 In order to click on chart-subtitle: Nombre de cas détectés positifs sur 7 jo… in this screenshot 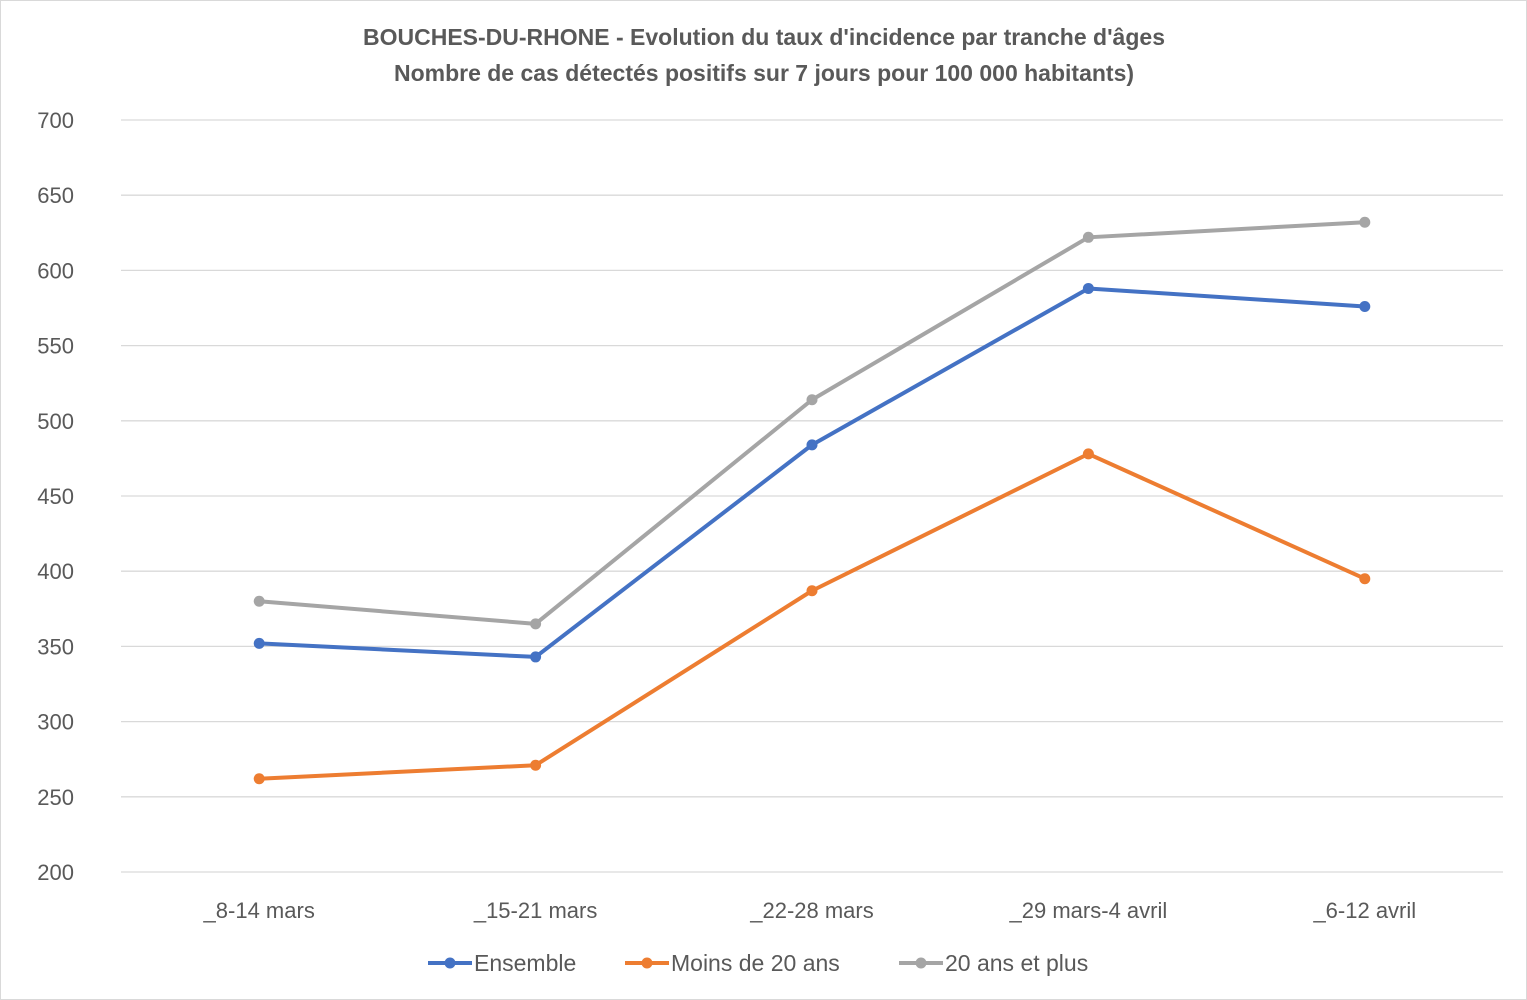, I will do `click(764, 73)`.